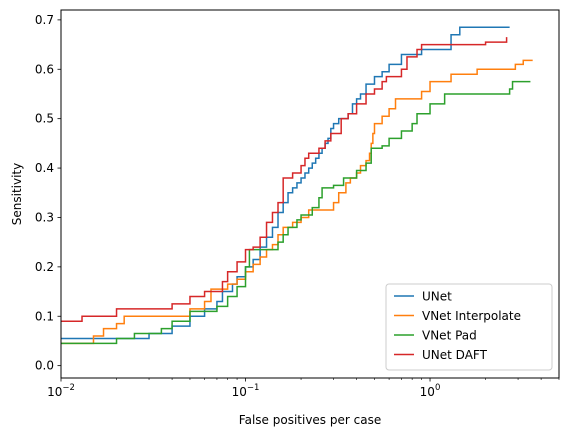 The width and height of the screenshot is (567, 437). What do you see at coordinates (471, 316) in the screenshot?
I see `legend-label: VNet Interpolate` at bounding box center [471, 316].